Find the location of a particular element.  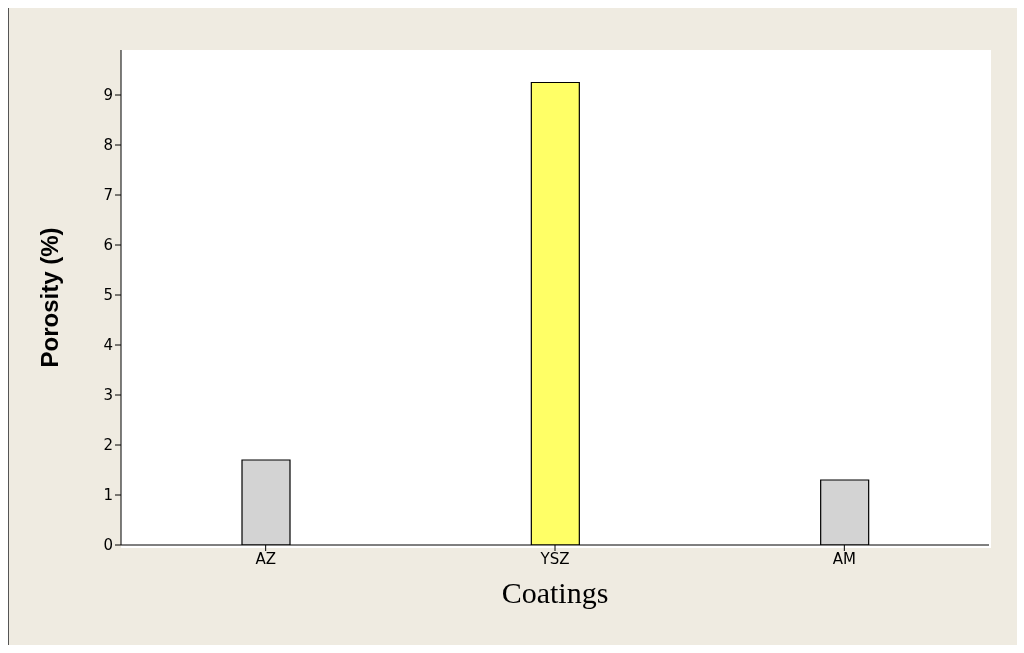

y-tick-label: 3 is located at coordinates (108, 395).